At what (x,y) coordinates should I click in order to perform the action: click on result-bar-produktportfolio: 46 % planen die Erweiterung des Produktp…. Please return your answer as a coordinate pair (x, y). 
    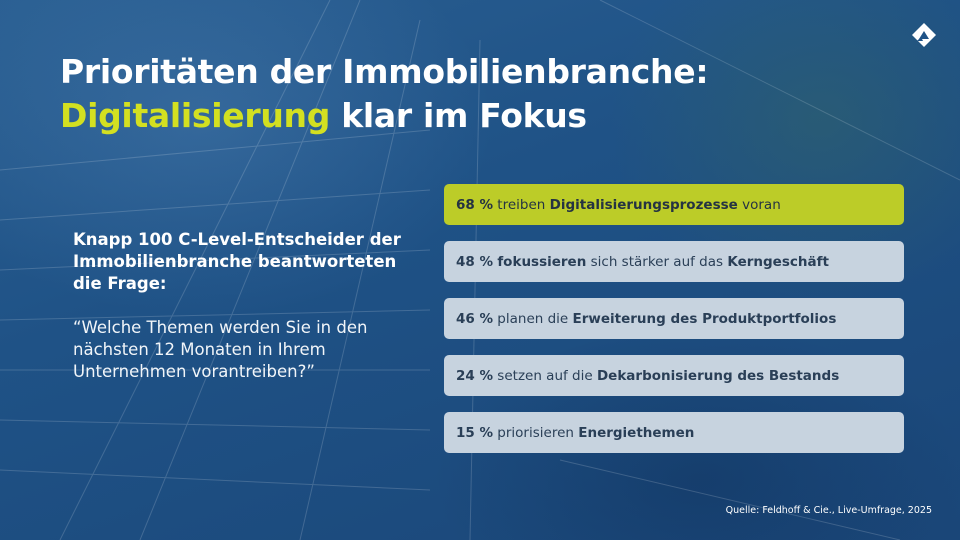
    Looking at the image, I should click on (674, 318).